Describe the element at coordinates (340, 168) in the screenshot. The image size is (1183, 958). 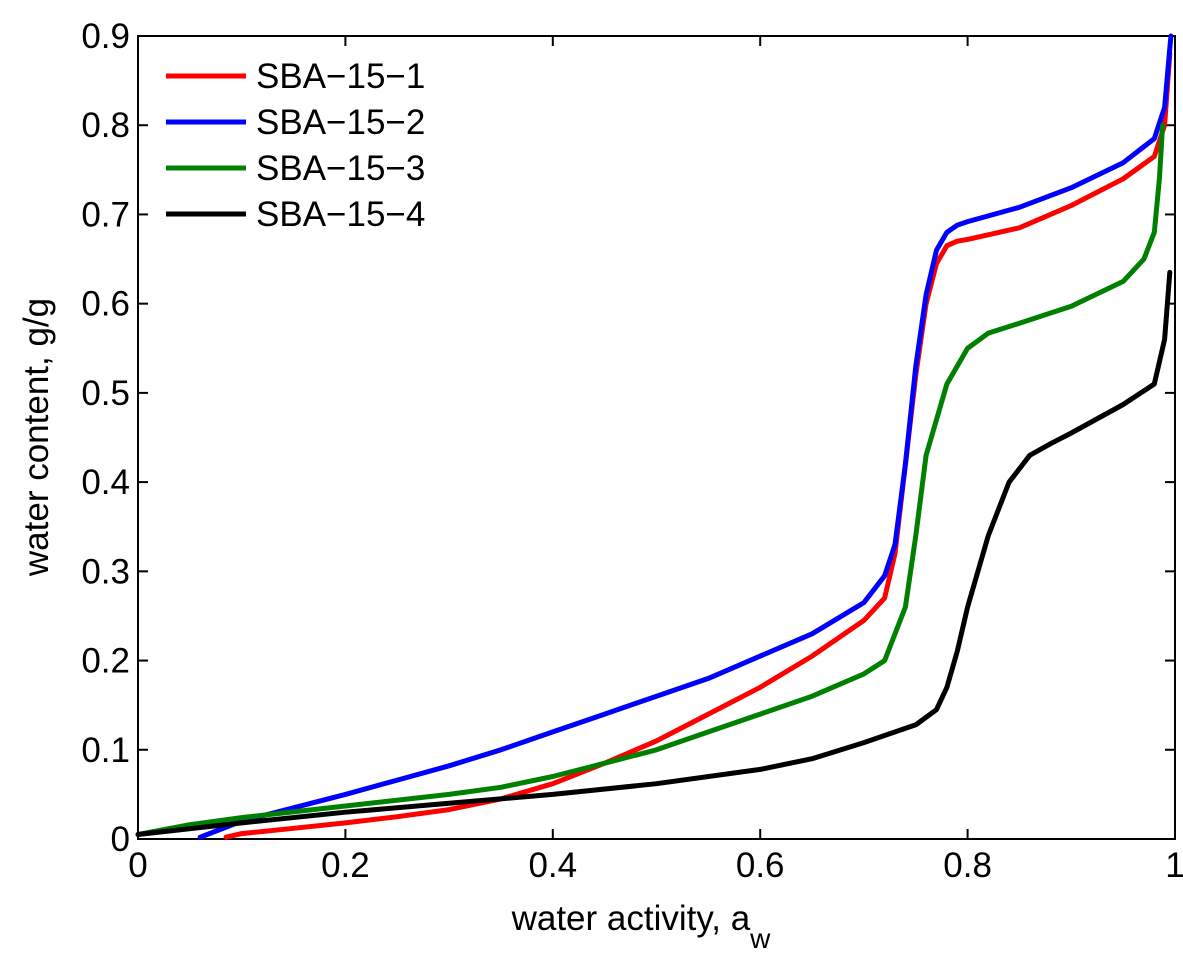
I see `legend-label-3: SBA−15−3` at that location.